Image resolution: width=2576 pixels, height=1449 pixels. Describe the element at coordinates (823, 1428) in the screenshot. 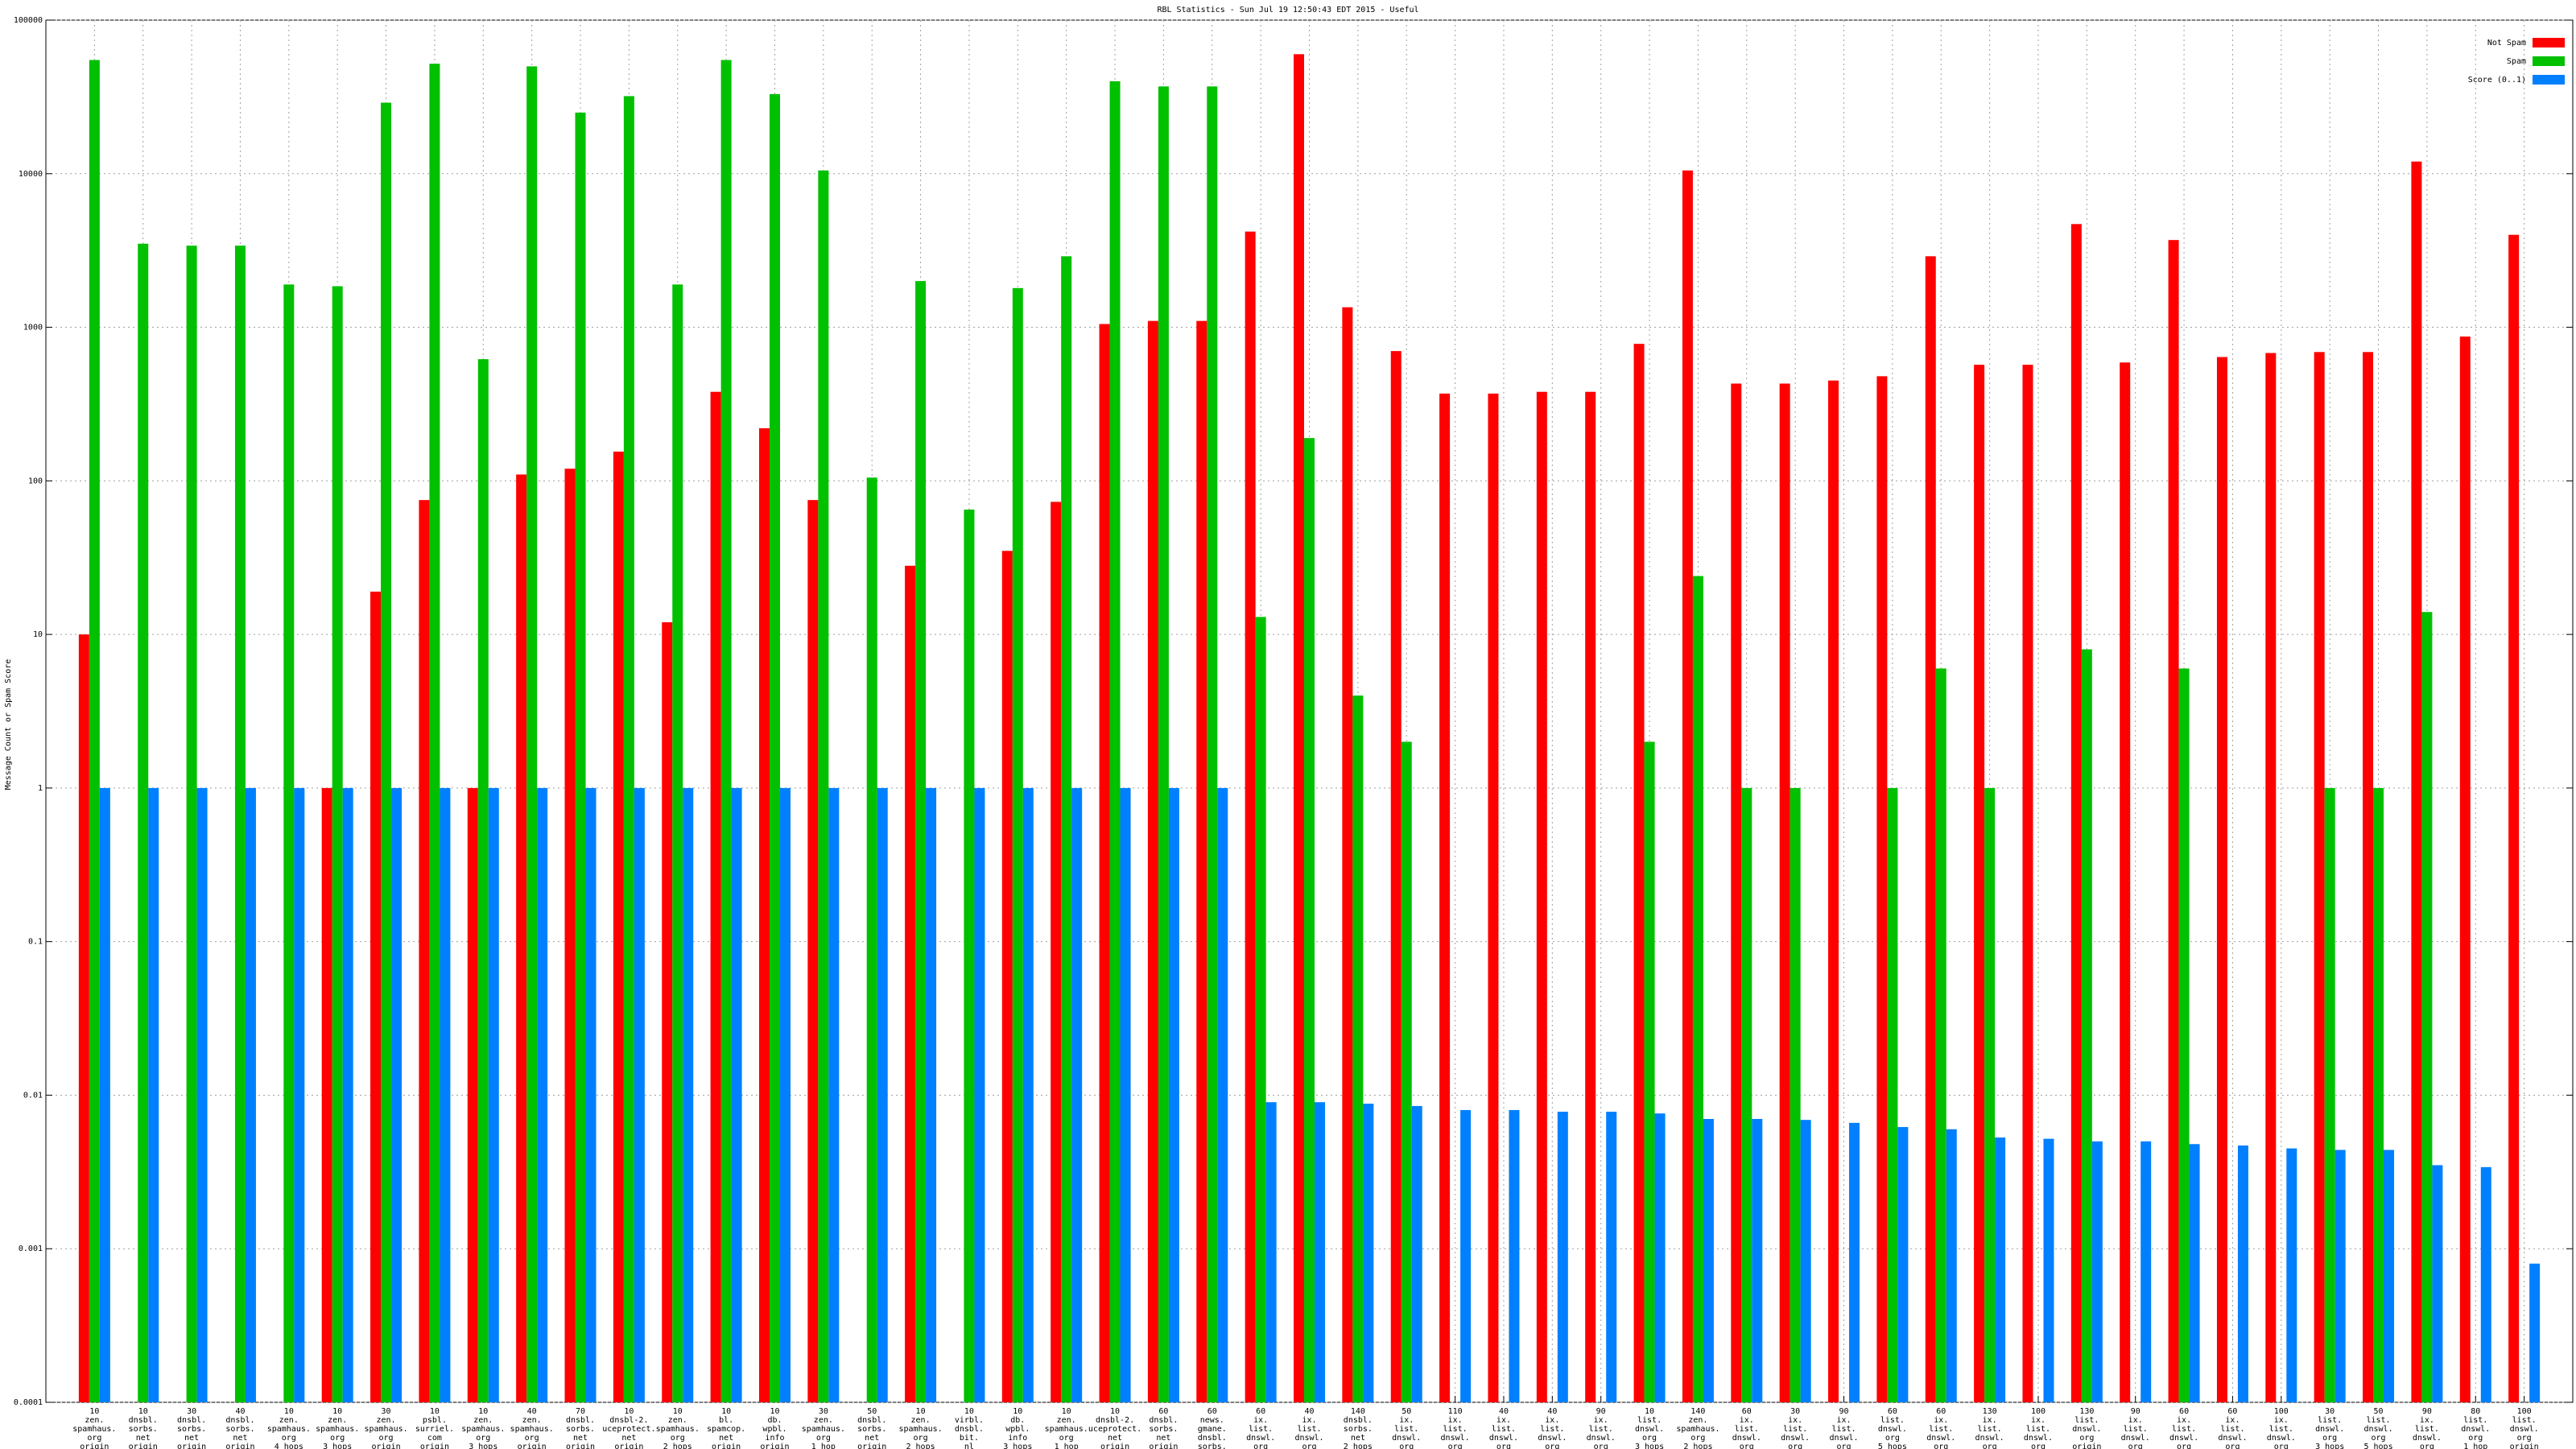

I see `x-tick-label: 30 zen. spamhaus. org 1 hop` at that location.